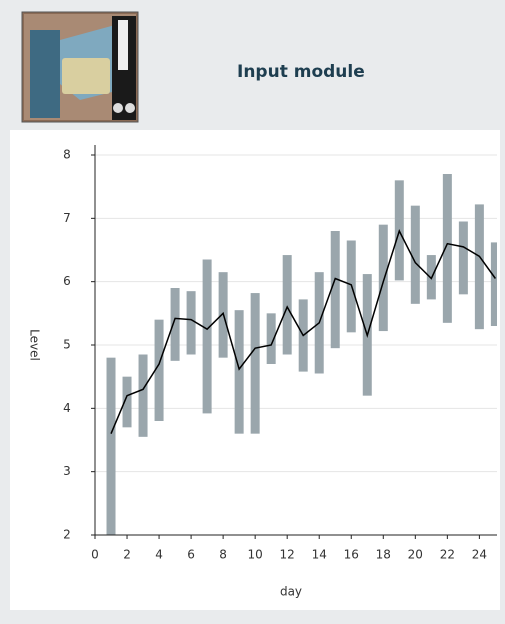 The image size is (505, 624). Describe the element at coordinates (351, 555) in the screenshot. I see `x-tick-label: 16` at that location.